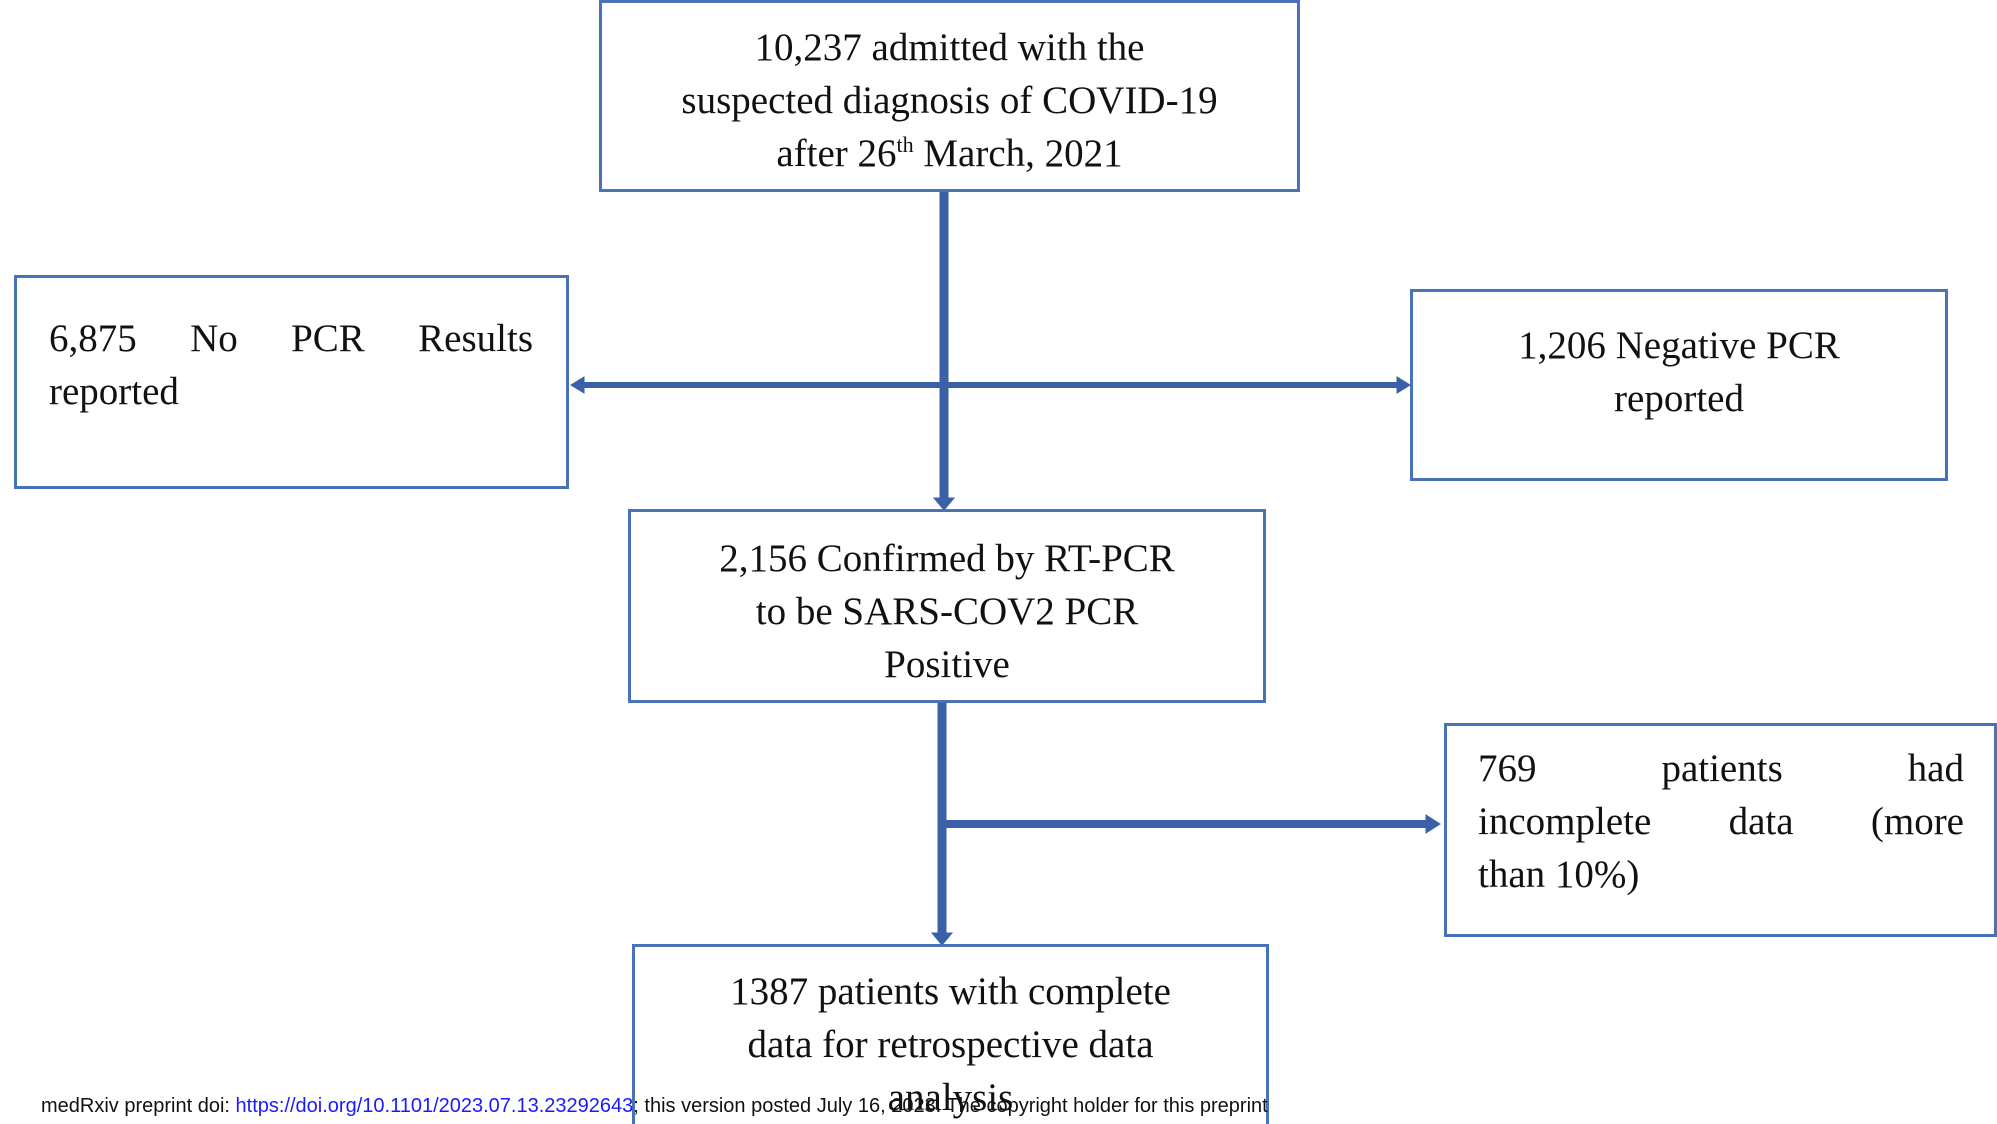 The width and height of the screenshot is (1997, 1124). I want to click on node-text: March, 2021, so click(1023, 153).